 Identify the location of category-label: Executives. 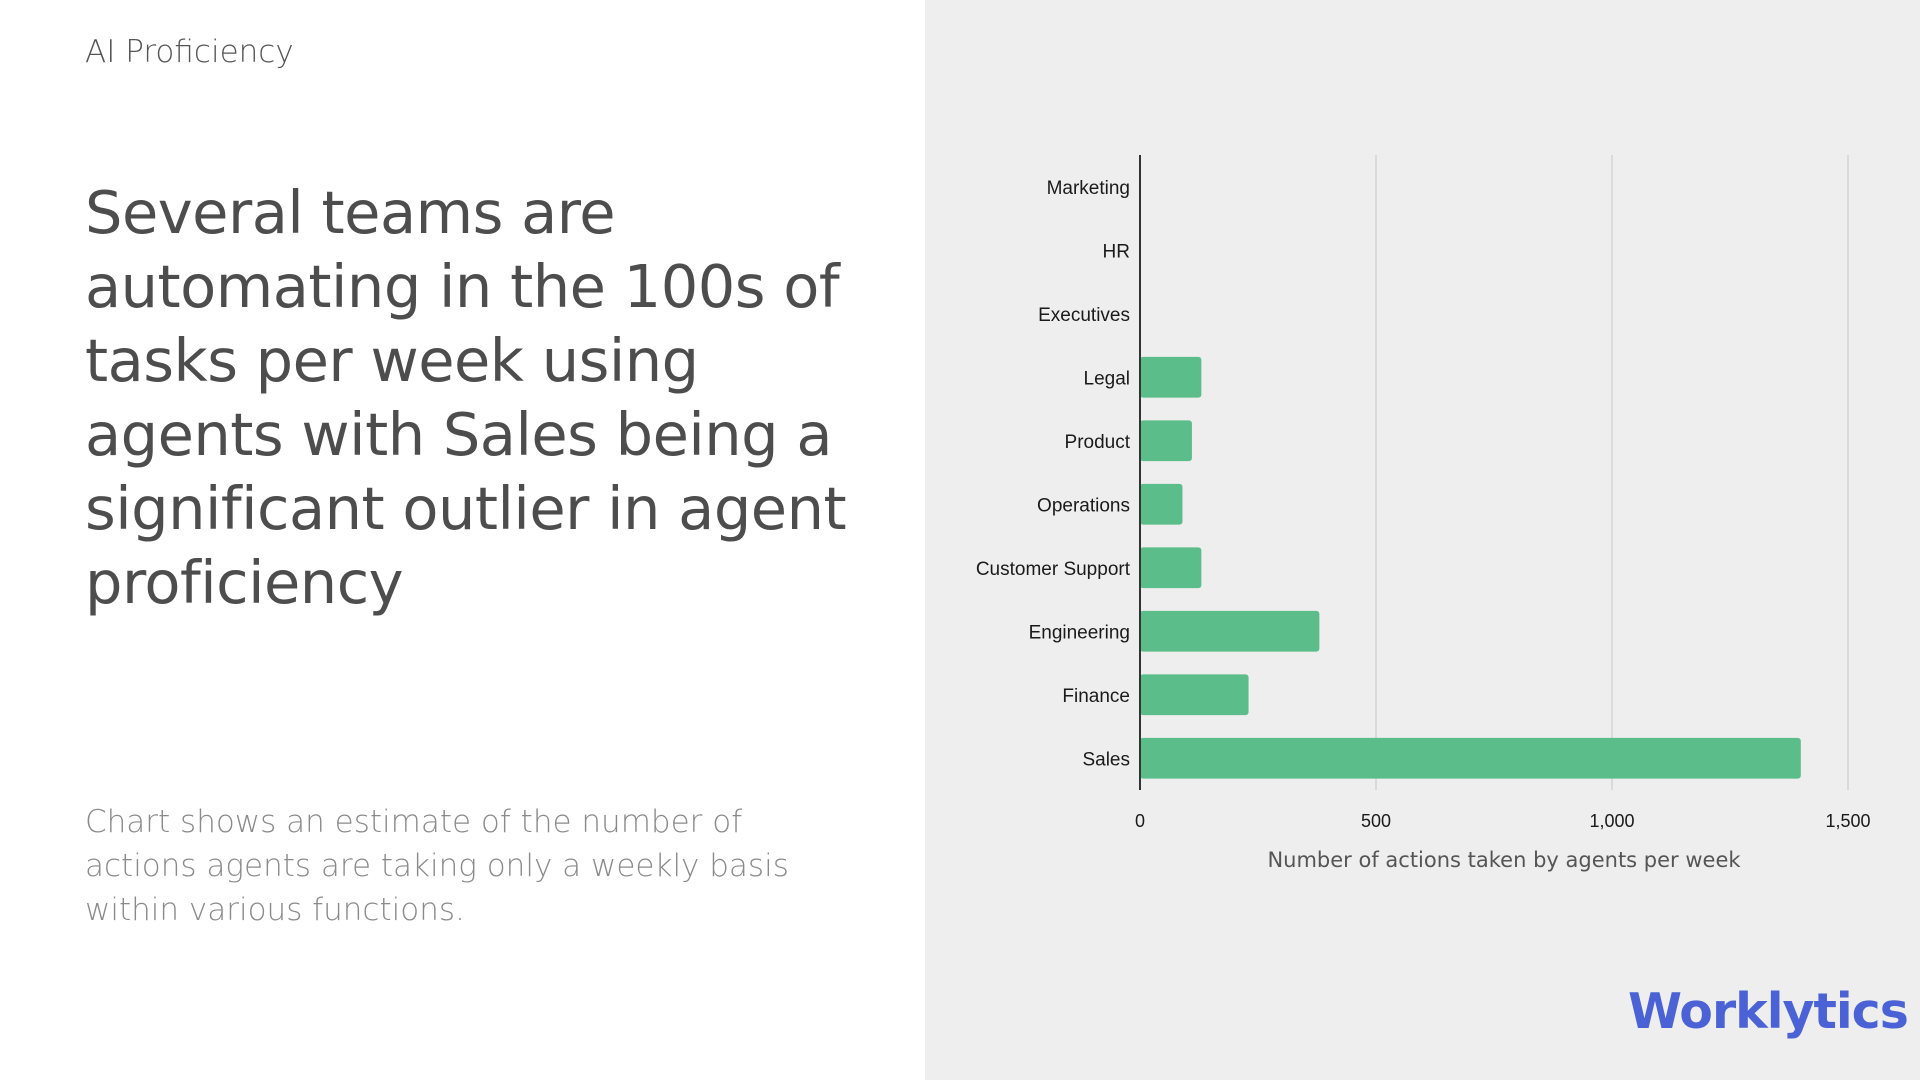
(1084, 315).